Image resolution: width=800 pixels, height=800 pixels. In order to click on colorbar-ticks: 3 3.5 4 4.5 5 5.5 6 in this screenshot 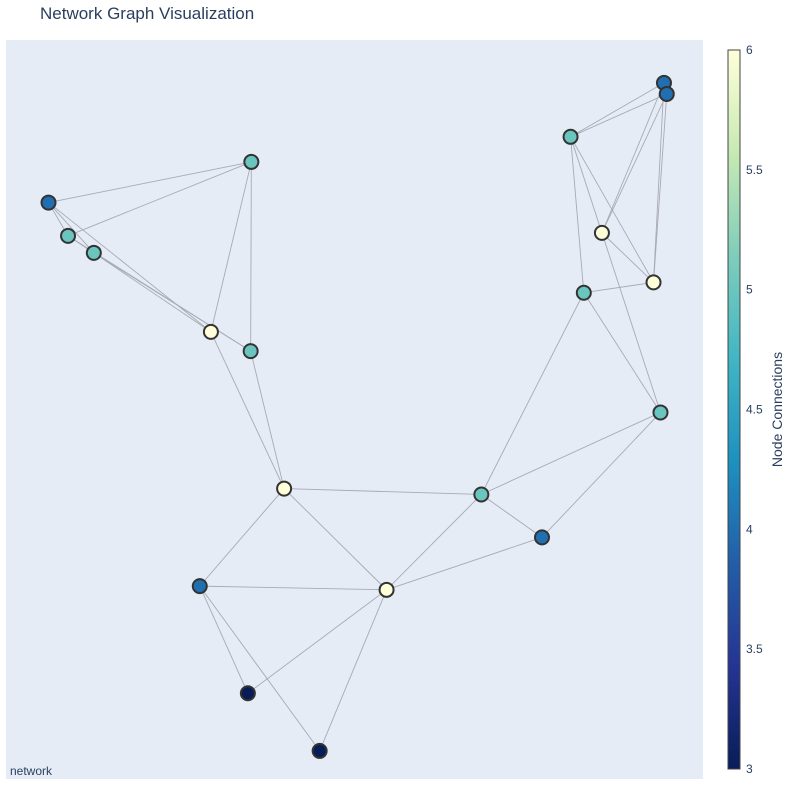, I will do `click(754, 409)`.